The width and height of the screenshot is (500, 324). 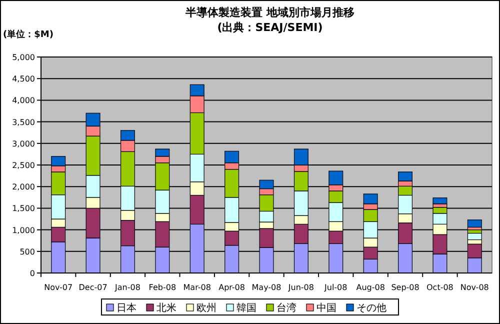 What do you see at coordinates (58, 287) in the screenshot?
I see `x-tick-label: Nov-07` at bounding box center [58, 287].